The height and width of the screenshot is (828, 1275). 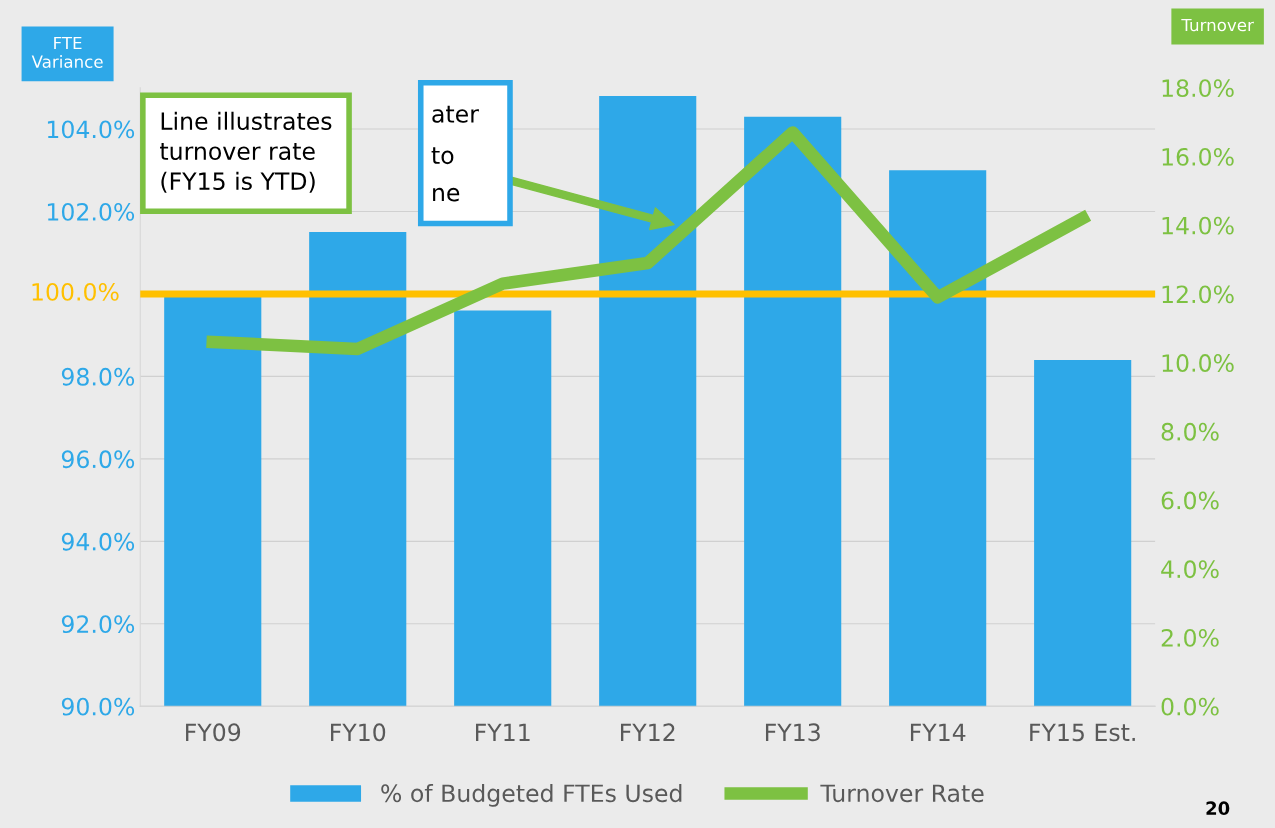 What do you see at coordinates (246, 152) in the screenshot?
I see `annotation: Line illustrates turnover rate (FY15 is YTD)` at bounding box center [246, 152].